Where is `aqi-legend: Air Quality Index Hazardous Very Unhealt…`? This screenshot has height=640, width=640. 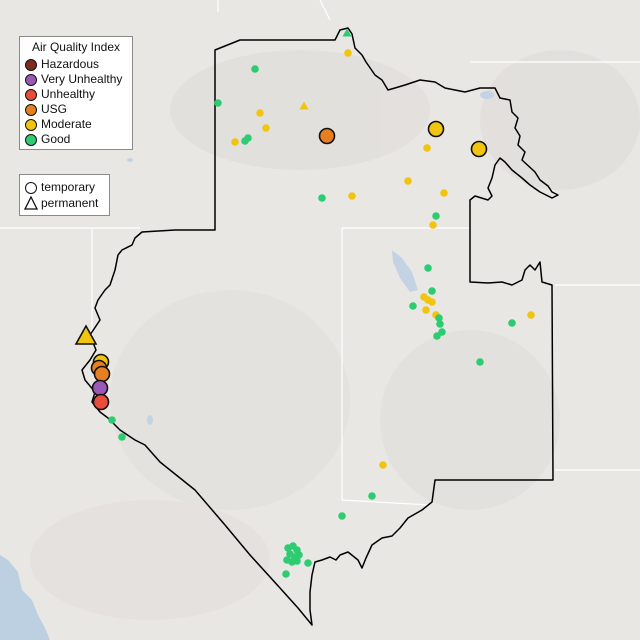
aqi-legend: Air Quality Index Hazardous Very Unhealt… is located at coordinates (76, 93).